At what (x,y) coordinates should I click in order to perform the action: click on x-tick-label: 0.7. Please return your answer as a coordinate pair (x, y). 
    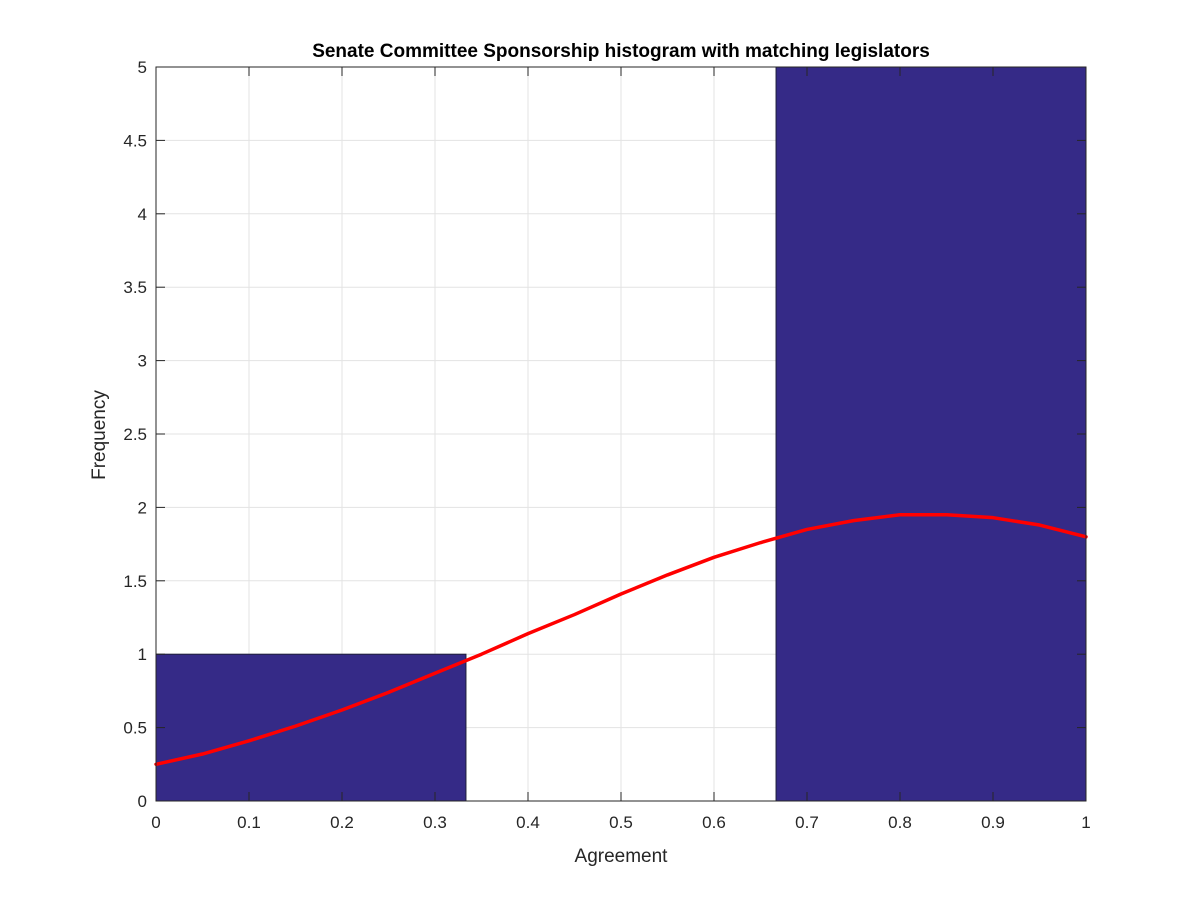
    Looking at the image, I should click on (807, 822).